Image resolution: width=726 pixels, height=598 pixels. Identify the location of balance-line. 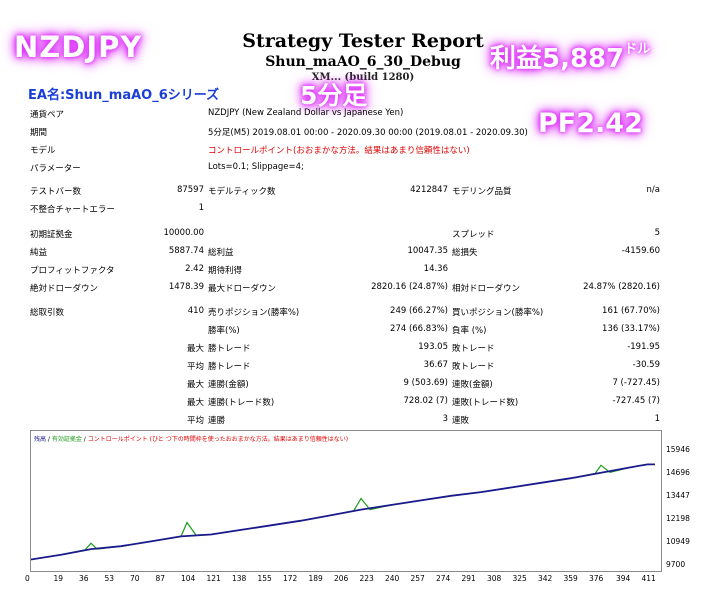
(342, 512).